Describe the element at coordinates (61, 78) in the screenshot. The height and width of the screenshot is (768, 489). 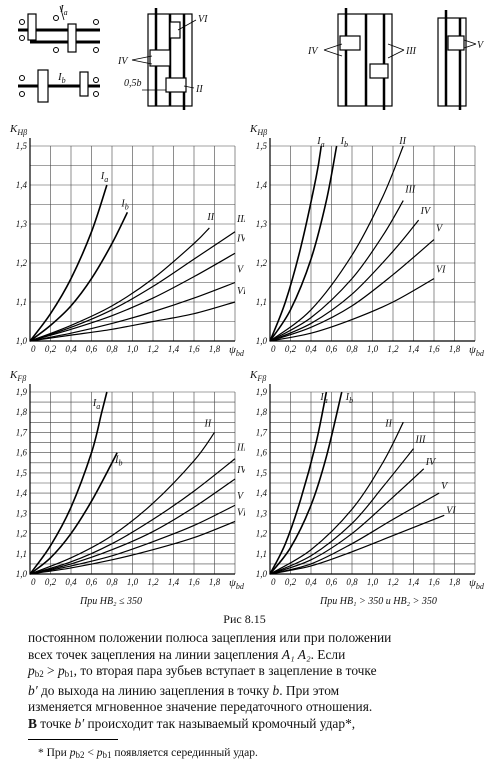
I see `diagram-label-ib: Ib` at that location.